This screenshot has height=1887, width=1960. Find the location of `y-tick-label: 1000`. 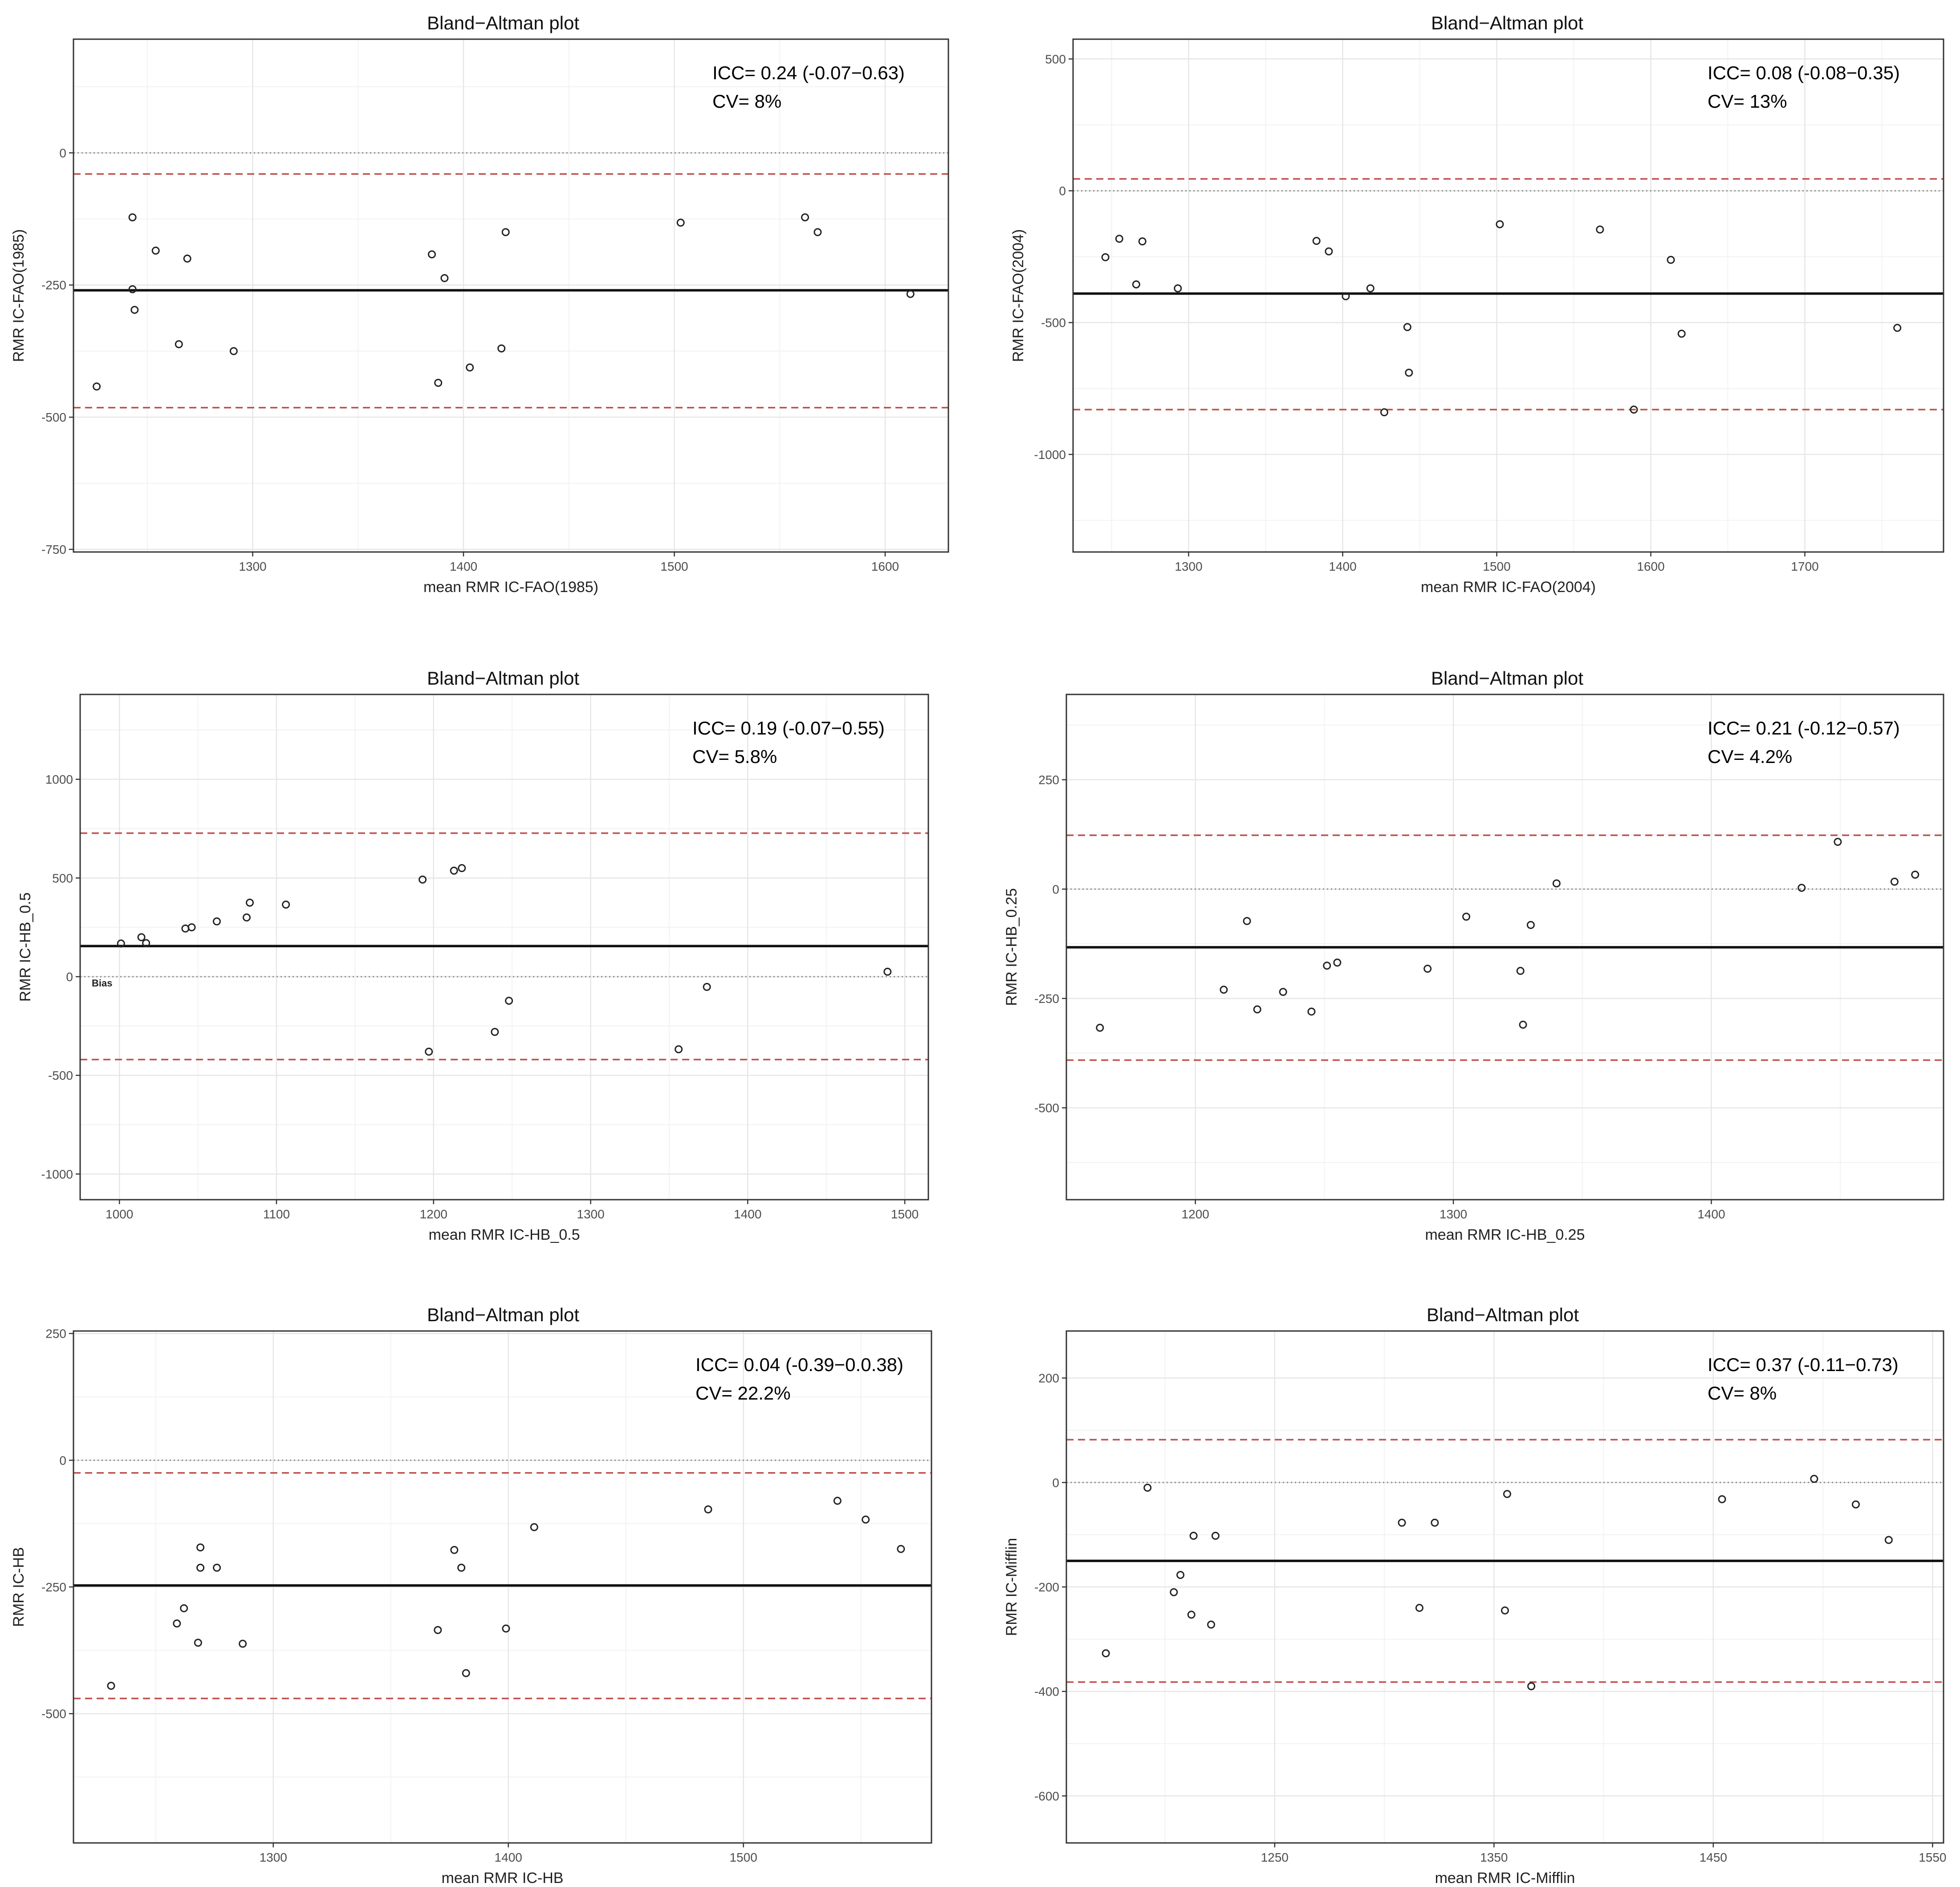

y-tick-label: 1000 is located at coordinates (59, 780).